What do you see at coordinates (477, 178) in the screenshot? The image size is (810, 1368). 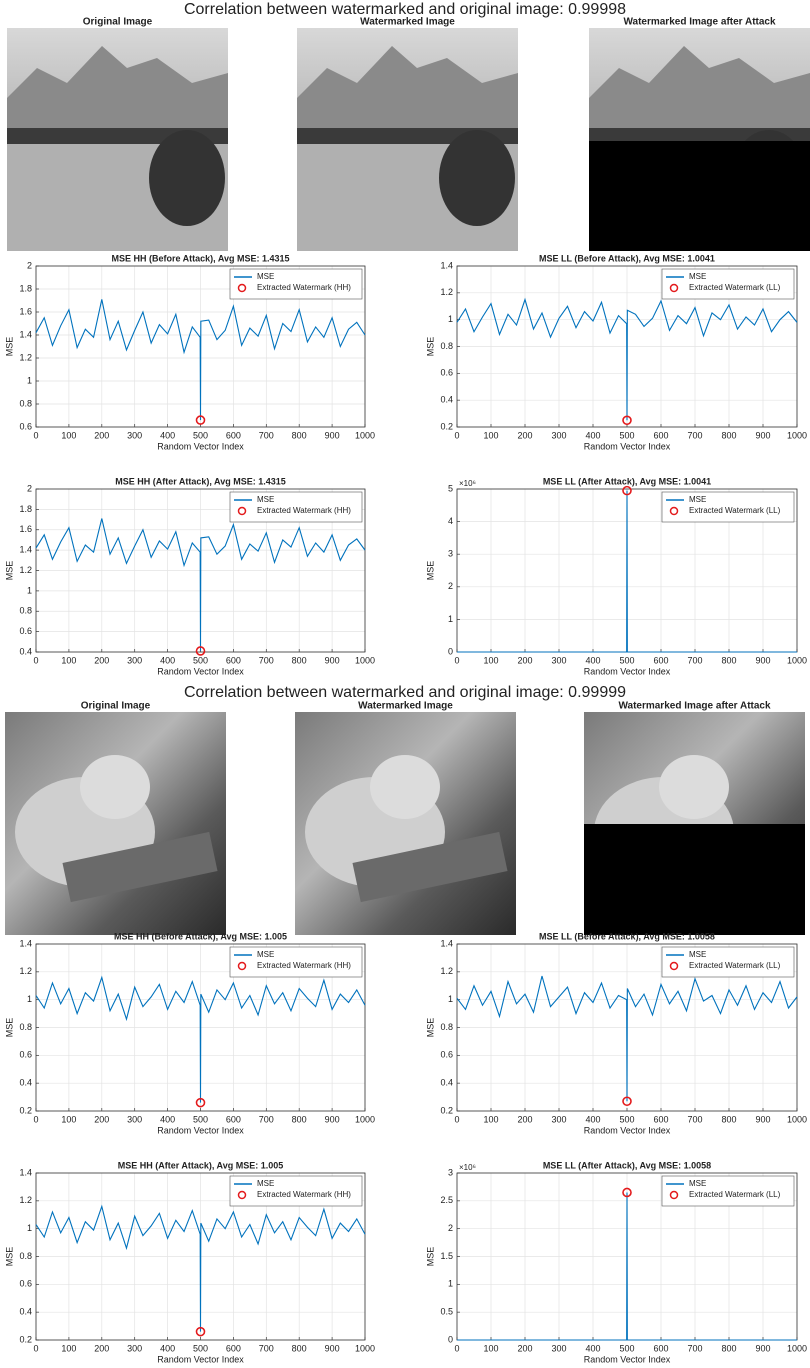 I see `tree` at bounding box center [477, 178].